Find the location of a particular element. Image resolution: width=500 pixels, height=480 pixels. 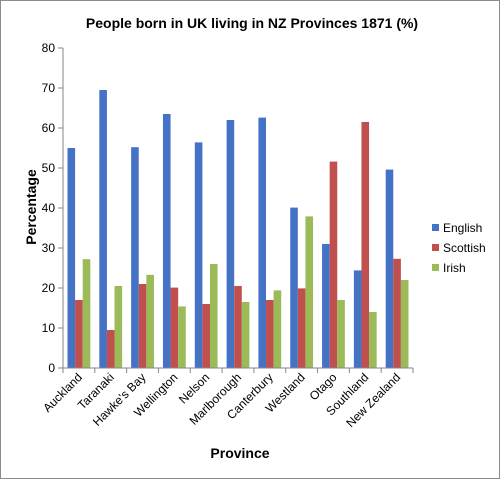

bar-scottish-new-zealand is located at coordinates (397, 313).